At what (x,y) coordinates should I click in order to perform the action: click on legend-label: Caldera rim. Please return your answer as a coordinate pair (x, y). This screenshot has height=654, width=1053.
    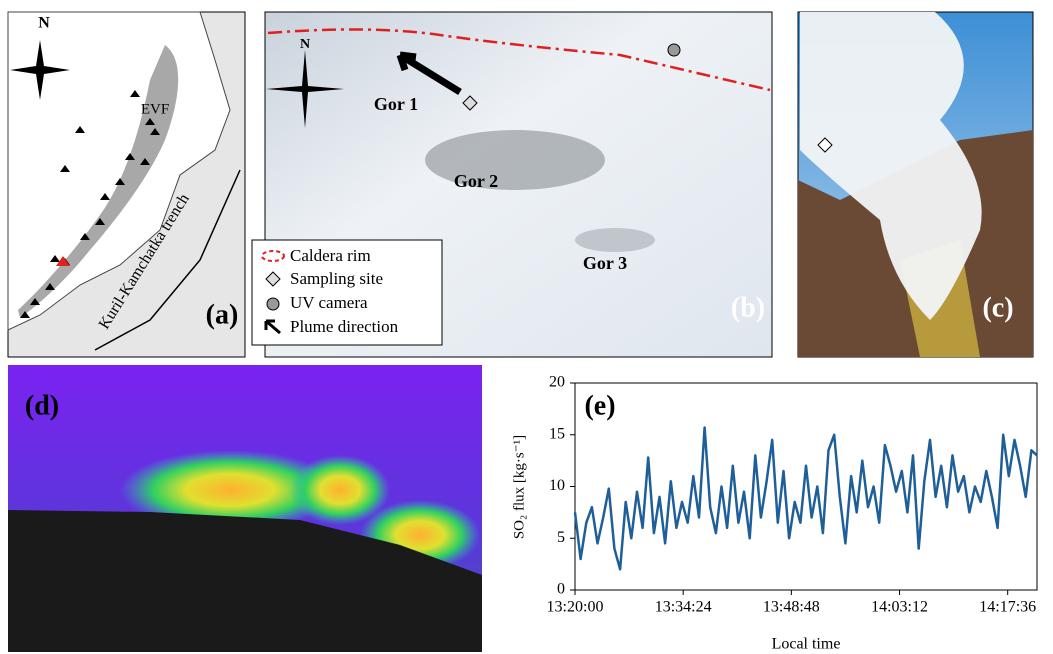
    Looking at the image, I should click on (330, 255).